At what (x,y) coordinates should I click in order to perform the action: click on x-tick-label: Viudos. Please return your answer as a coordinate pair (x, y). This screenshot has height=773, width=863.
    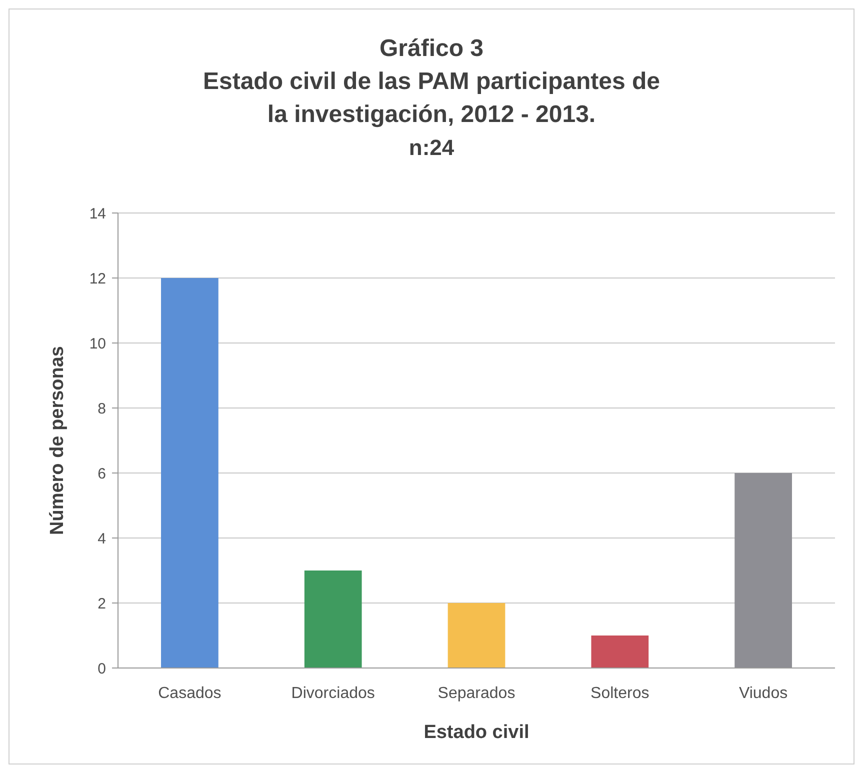
    Looking at the image, I should click on (763, 693).